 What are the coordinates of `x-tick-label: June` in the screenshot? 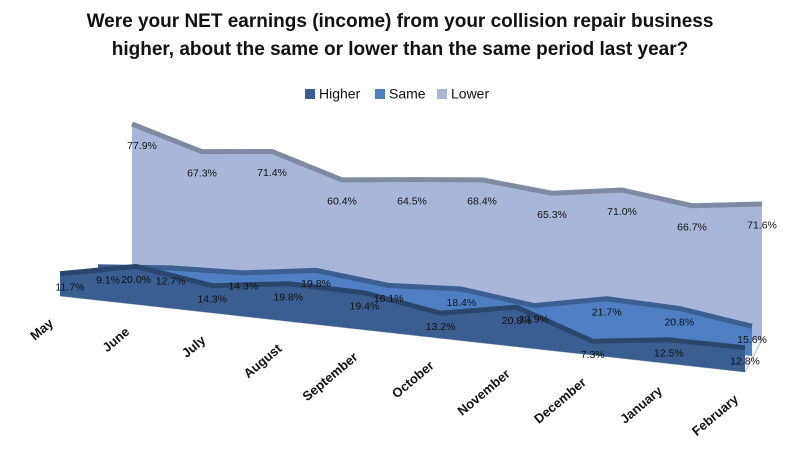 It's located at (115, 339).